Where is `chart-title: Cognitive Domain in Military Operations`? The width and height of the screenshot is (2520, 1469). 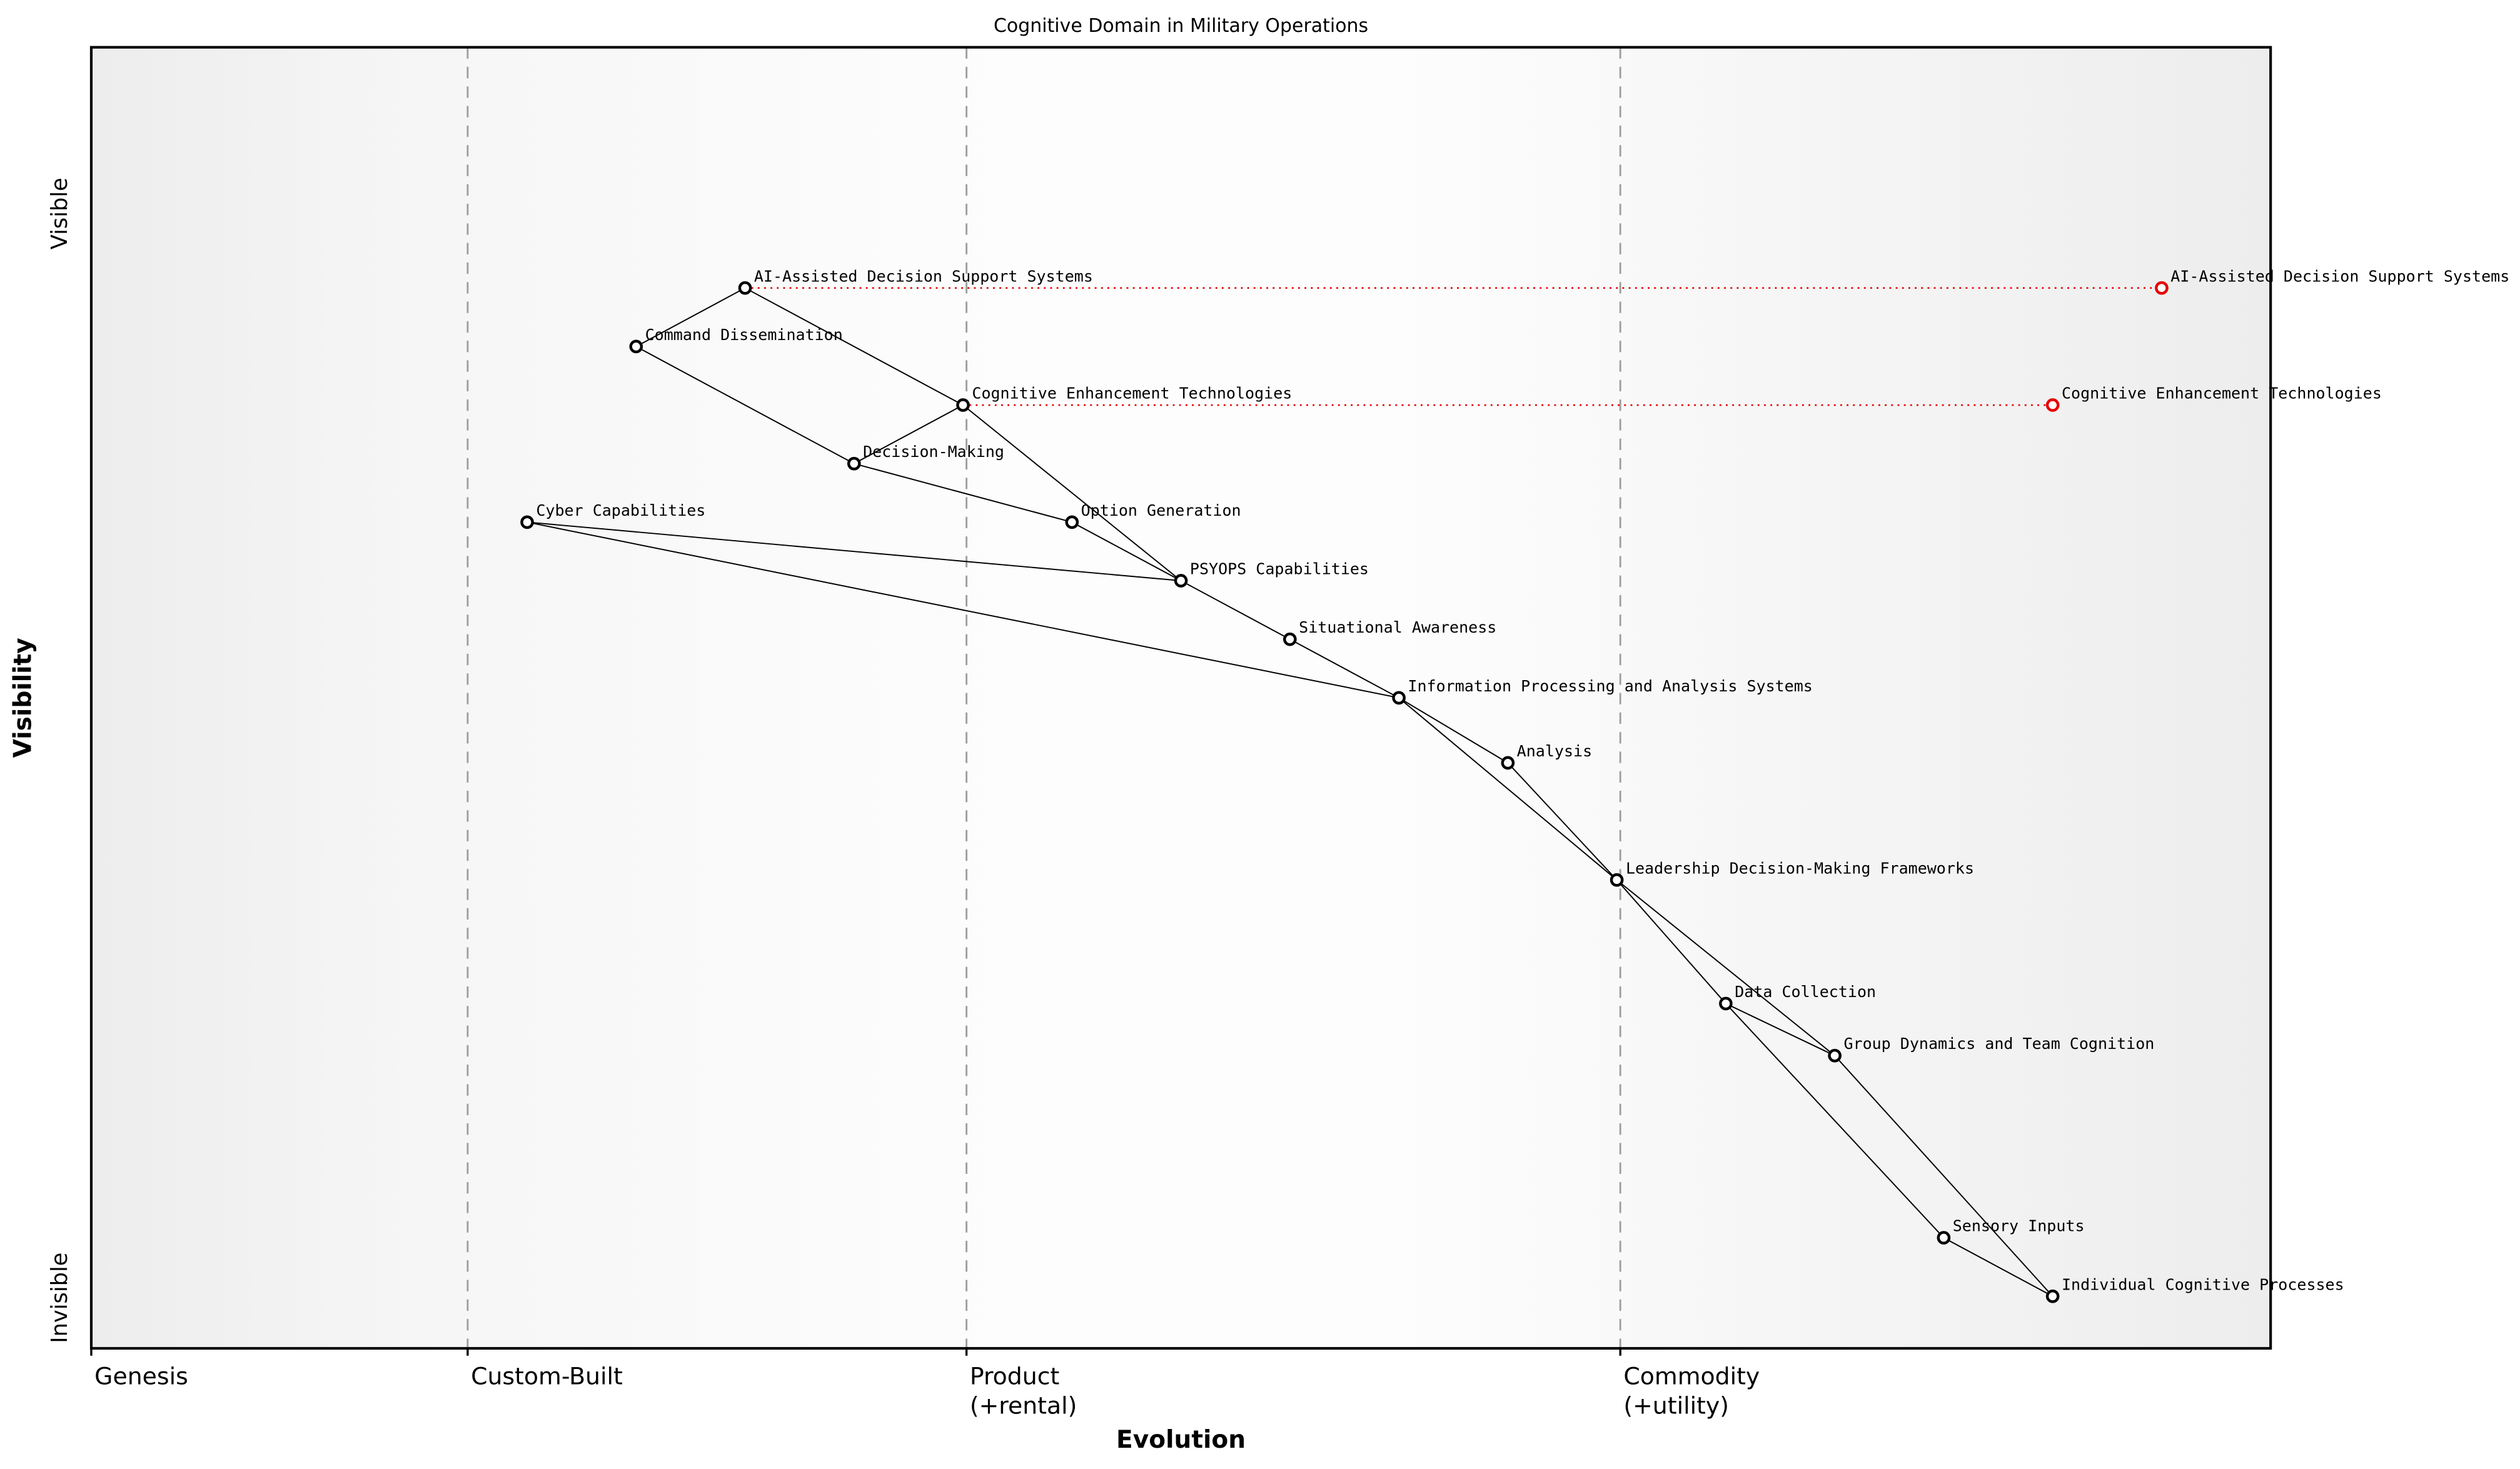
chart-title: Cognitive Domain in Military Operations is located at coordinates (1181, 26).